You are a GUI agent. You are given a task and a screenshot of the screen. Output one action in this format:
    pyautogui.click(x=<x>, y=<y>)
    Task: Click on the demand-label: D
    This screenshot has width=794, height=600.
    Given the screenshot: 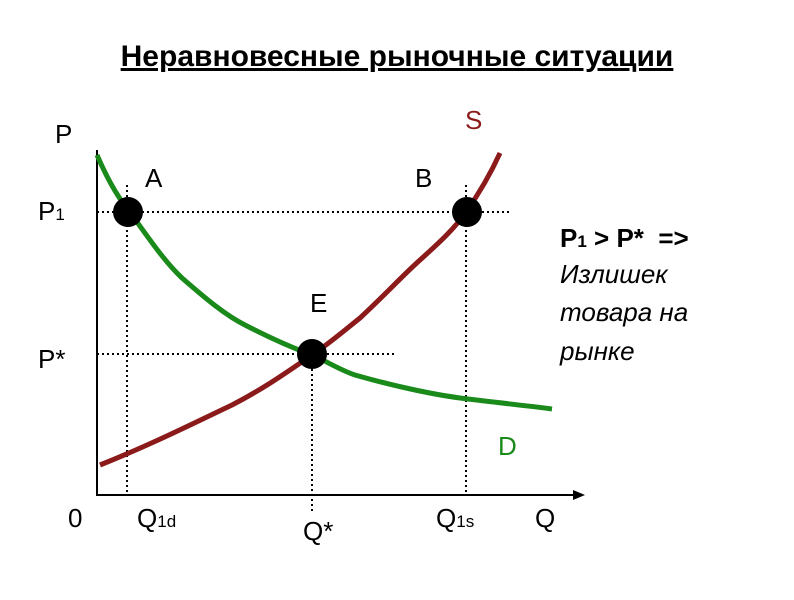 What is the action you would take?
    pyautogui.click(x=507, y=446)
    